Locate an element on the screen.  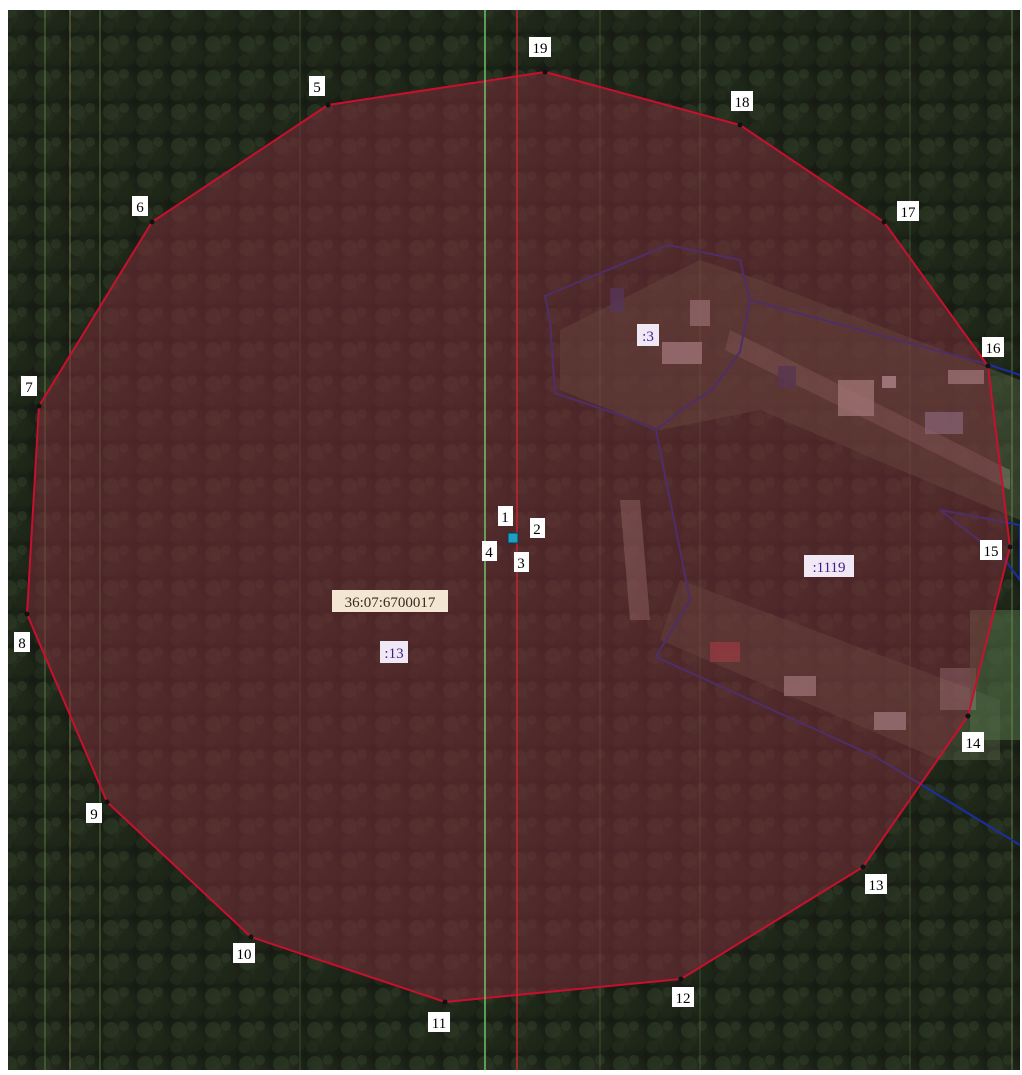
svg-text: :13 is located at coordinates (393, 654).